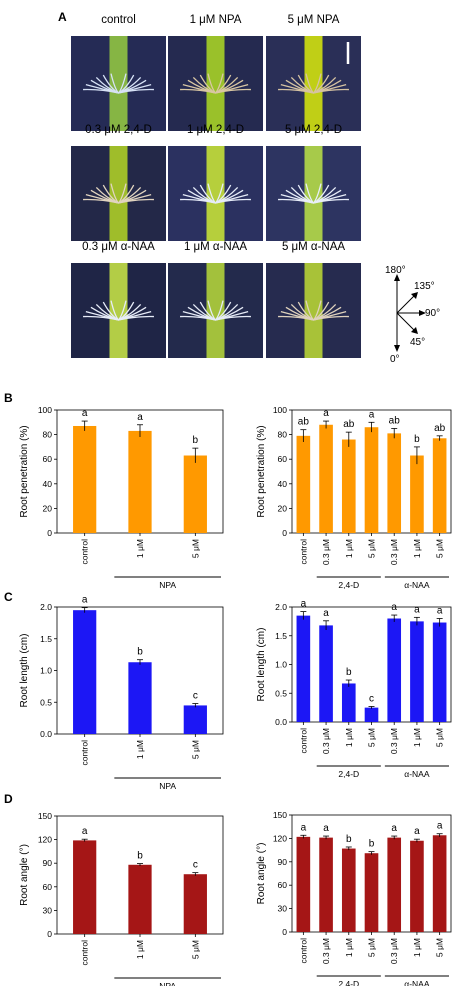  Describe the element at coordinates (48, 435) in the screenshot. I see `y-tick-label: 80` at that location.